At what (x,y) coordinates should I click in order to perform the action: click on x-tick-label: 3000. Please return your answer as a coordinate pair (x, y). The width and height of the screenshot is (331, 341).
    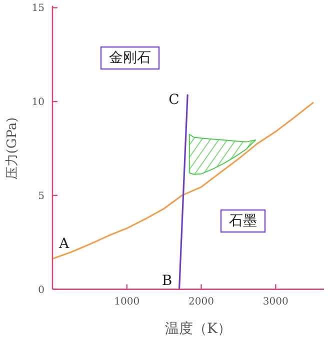
    Looking at the image, I should click on (275, 302).